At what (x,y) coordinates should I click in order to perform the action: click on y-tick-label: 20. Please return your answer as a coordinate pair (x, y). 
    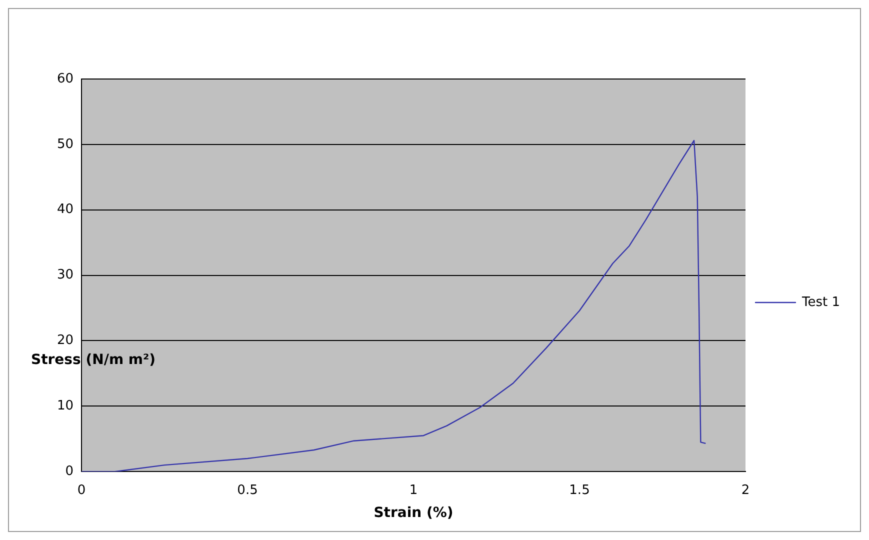
    Looking at the image, I should click on (65, 340).